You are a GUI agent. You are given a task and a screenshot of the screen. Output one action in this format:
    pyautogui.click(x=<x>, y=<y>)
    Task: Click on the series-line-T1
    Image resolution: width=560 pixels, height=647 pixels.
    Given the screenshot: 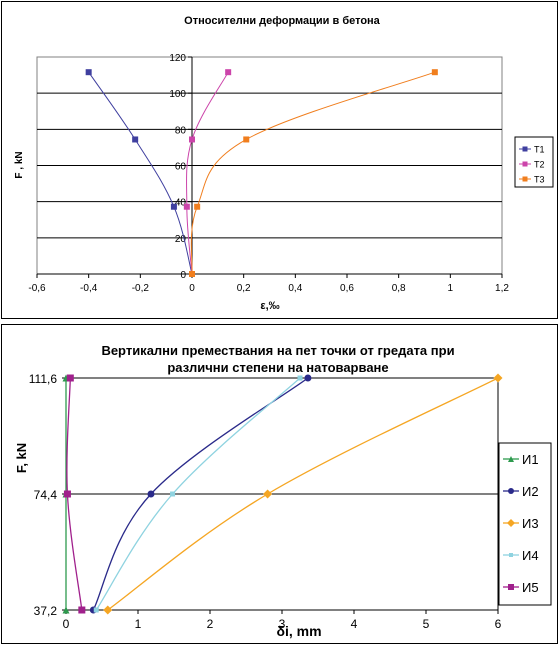 What is the action you would take?
    pyautogui.click(x=140, y=173)
    